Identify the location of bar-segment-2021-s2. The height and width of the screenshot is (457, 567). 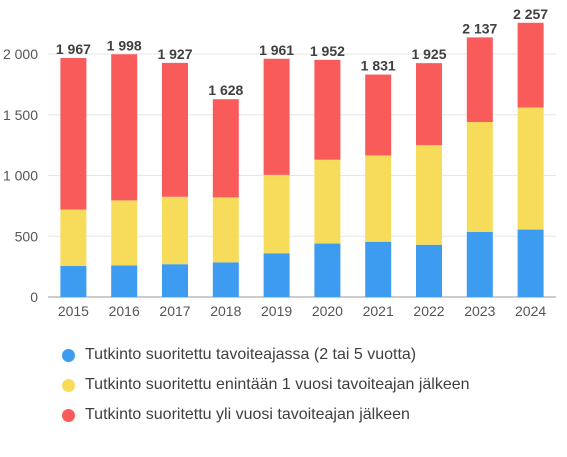
(378, 115).